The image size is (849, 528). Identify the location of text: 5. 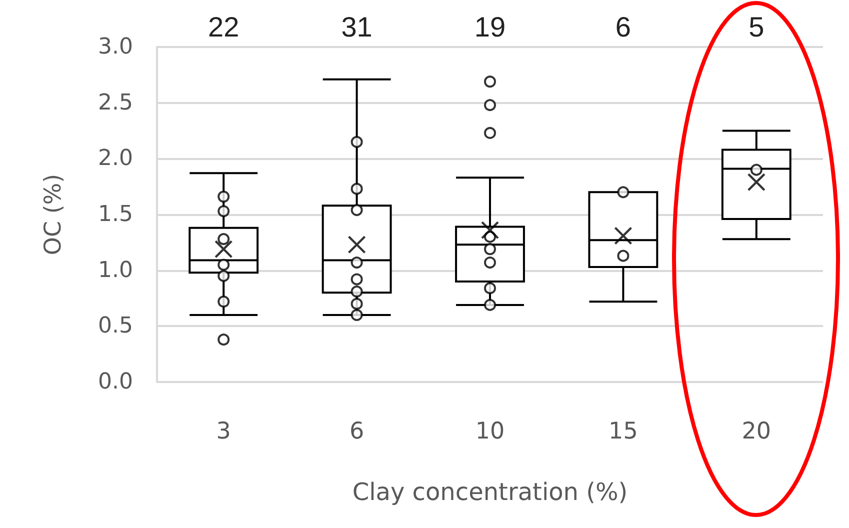
(756, 27).